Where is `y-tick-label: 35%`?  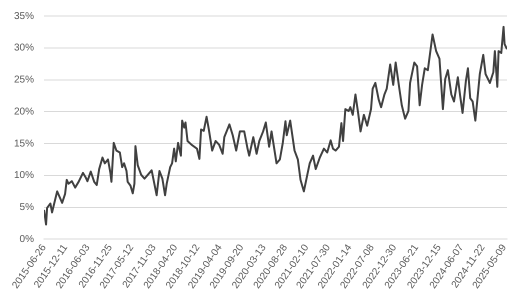 y-tick-label: 35% is located at coordinates (24, 16).